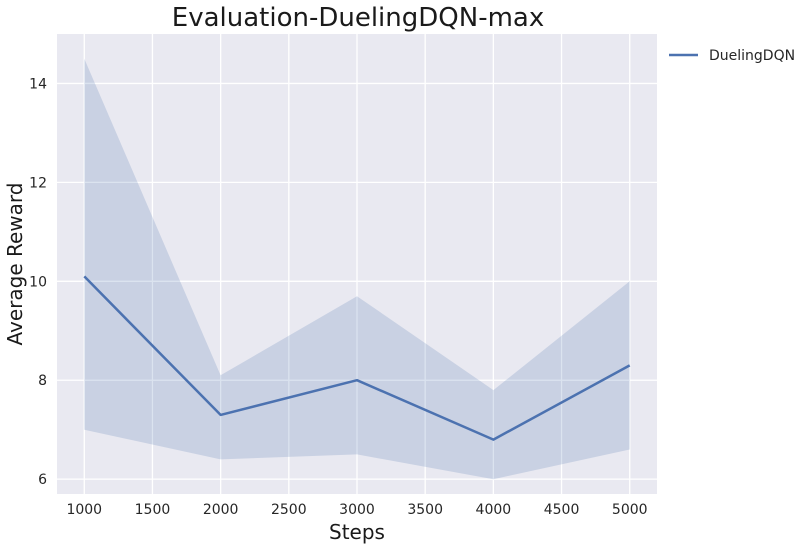 Image resolution: width=800 pixels, height=550 pixels. I want to click on x-tick-label: 1000, so click(84, 510).